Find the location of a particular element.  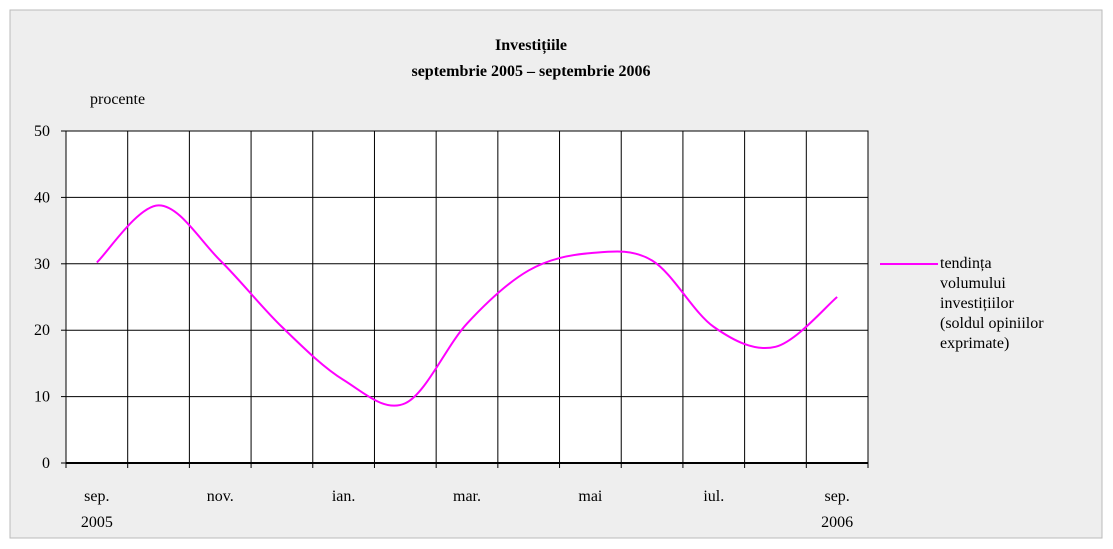

x-tick-label: mai is located at coordinates (590, 496).